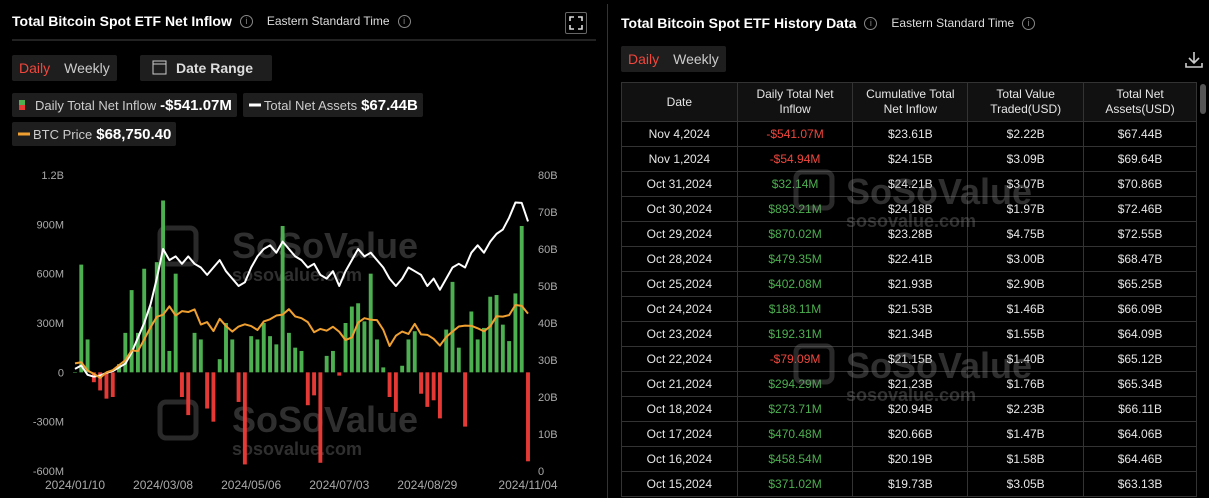 The width and height of the screenshot is (1209, 498). I want to click on table-cell: $188.11M, so click(795, 309).